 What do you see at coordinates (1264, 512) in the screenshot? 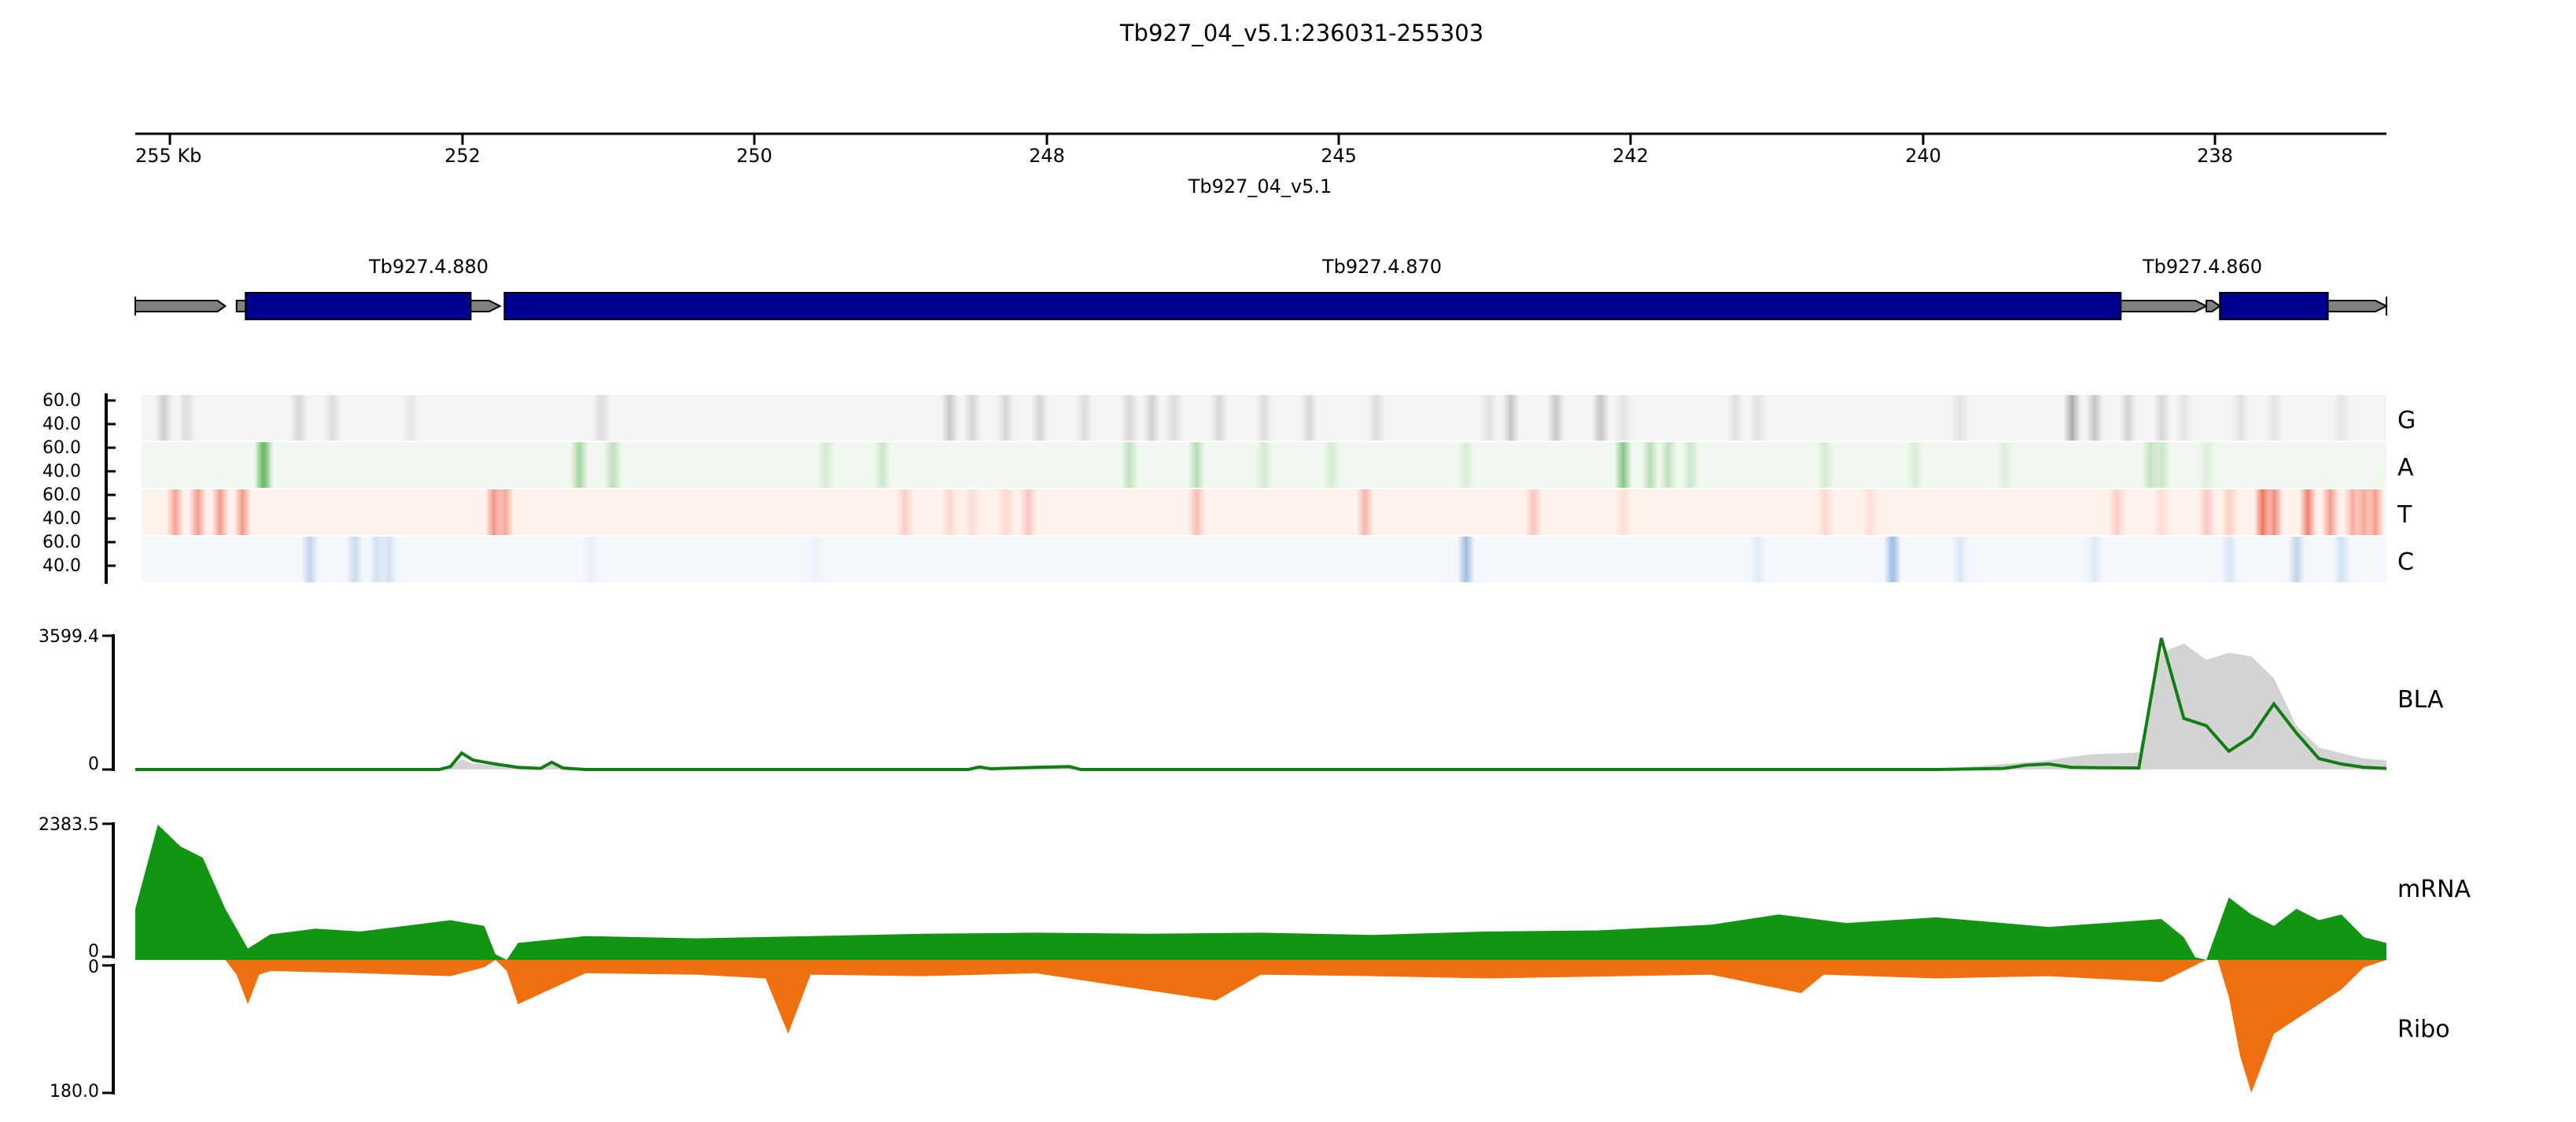
I see `heatmap-row-bg` at bounding box center [1264, 512].